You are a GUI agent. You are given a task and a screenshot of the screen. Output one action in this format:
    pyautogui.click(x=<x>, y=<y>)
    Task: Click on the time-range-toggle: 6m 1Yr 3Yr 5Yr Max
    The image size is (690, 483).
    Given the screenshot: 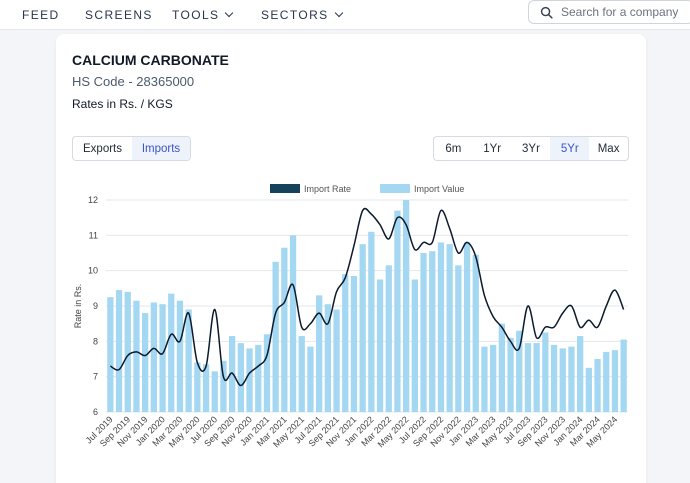 What is the action you would take?
    pyautogui.click(x=531, y=148)
    